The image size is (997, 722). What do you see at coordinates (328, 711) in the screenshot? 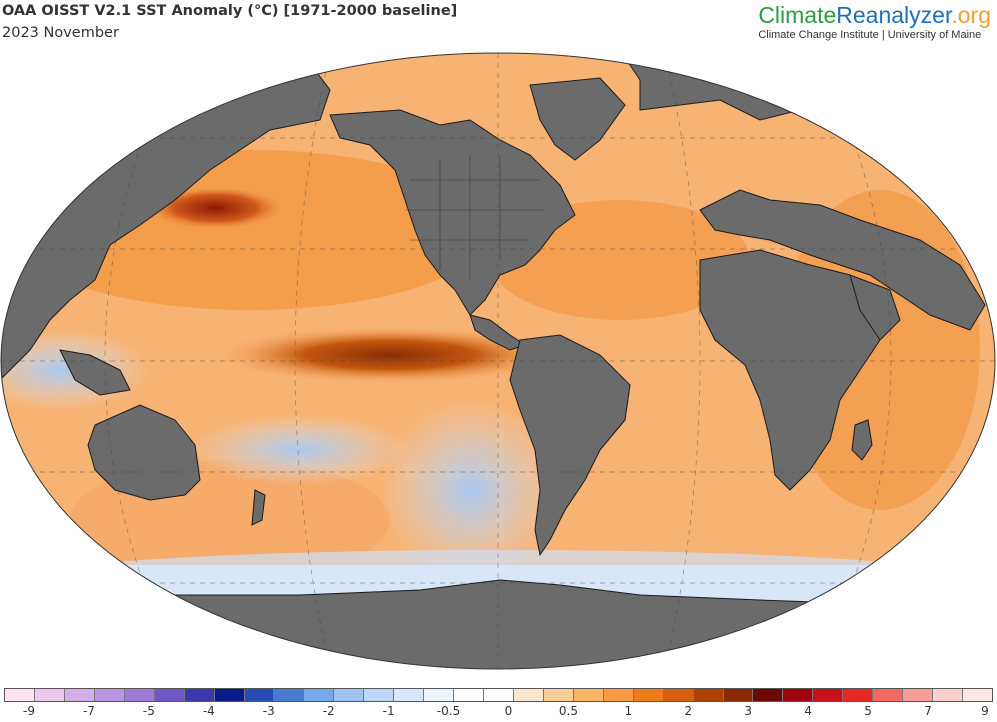
I see `colorbar-tick-label: -2` at bounding box center [328, 711].